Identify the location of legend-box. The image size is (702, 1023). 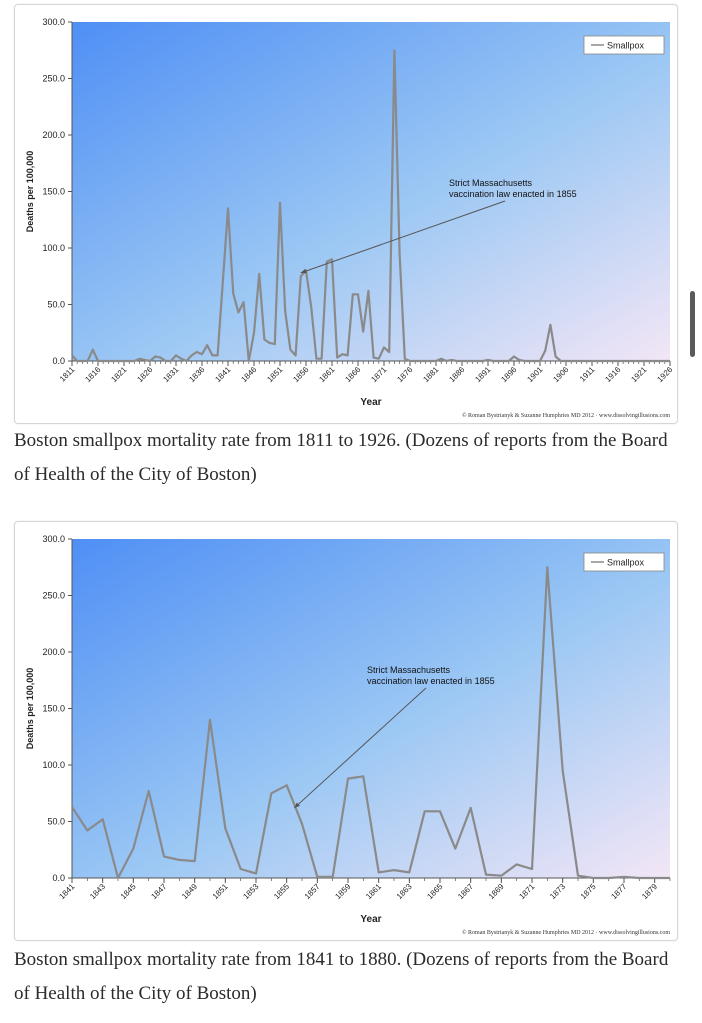
(624, 45).